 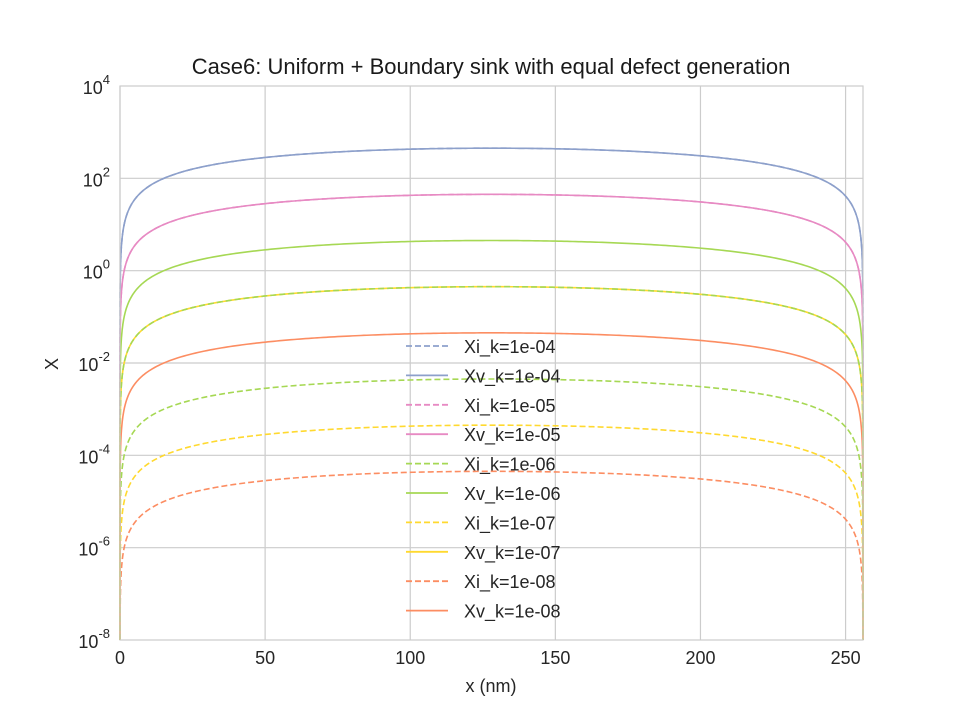 I want to click on y-tick-label: 10⁻⁸, so click(x=94, y=639).